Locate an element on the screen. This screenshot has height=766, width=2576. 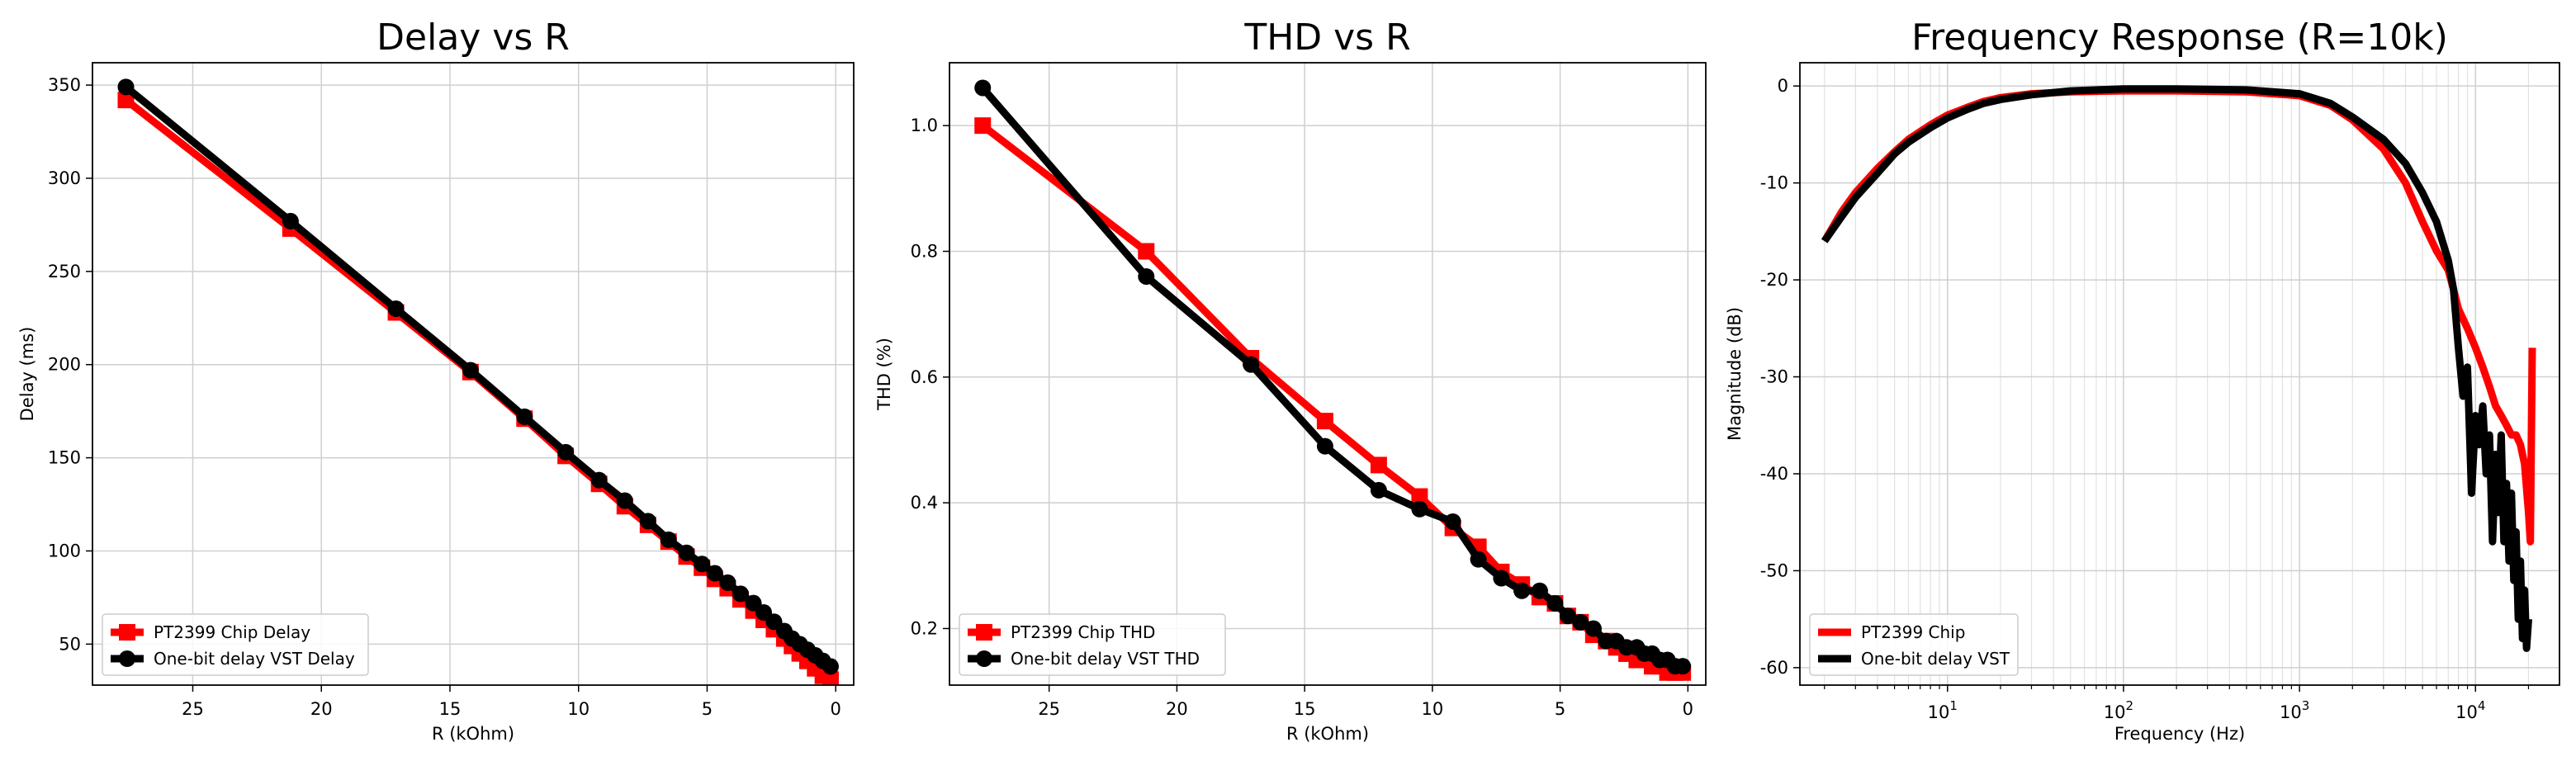
legend-label: One-bit delay VST THD is located at coordinates (1105, 659).